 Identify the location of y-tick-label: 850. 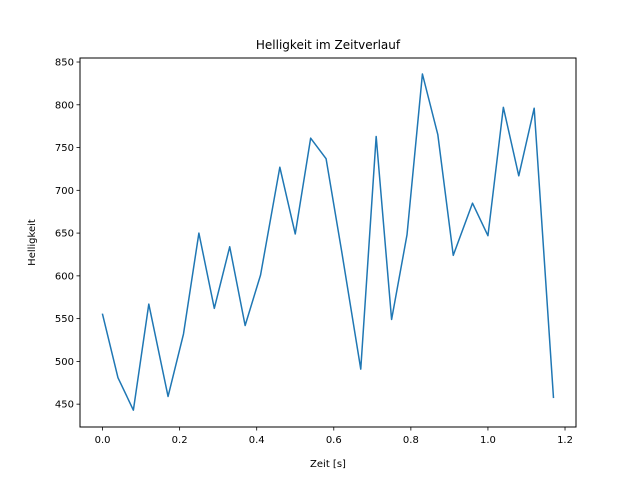
(64, 63).